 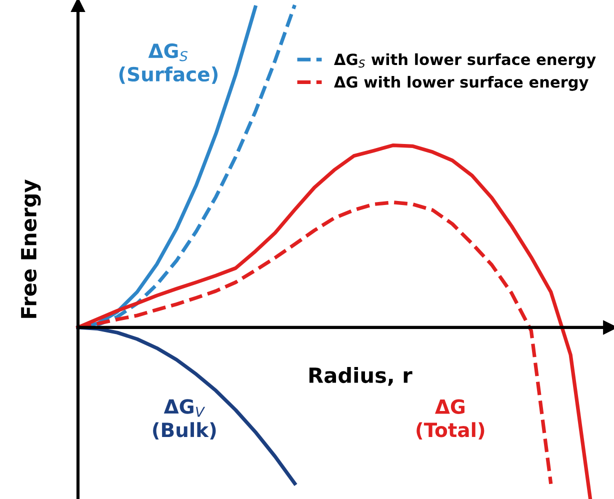 I want to click on annotation: ΔG$_{S}$ (Surface), so click(x=168, y=63).